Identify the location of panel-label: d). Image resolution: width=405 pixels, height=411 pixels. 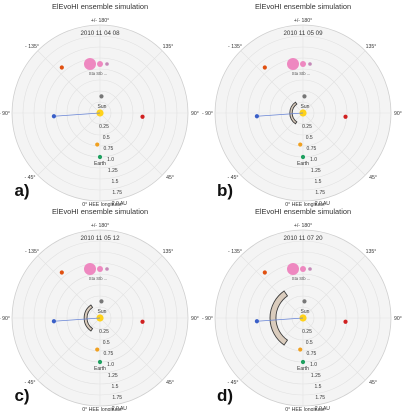
(225, 395).